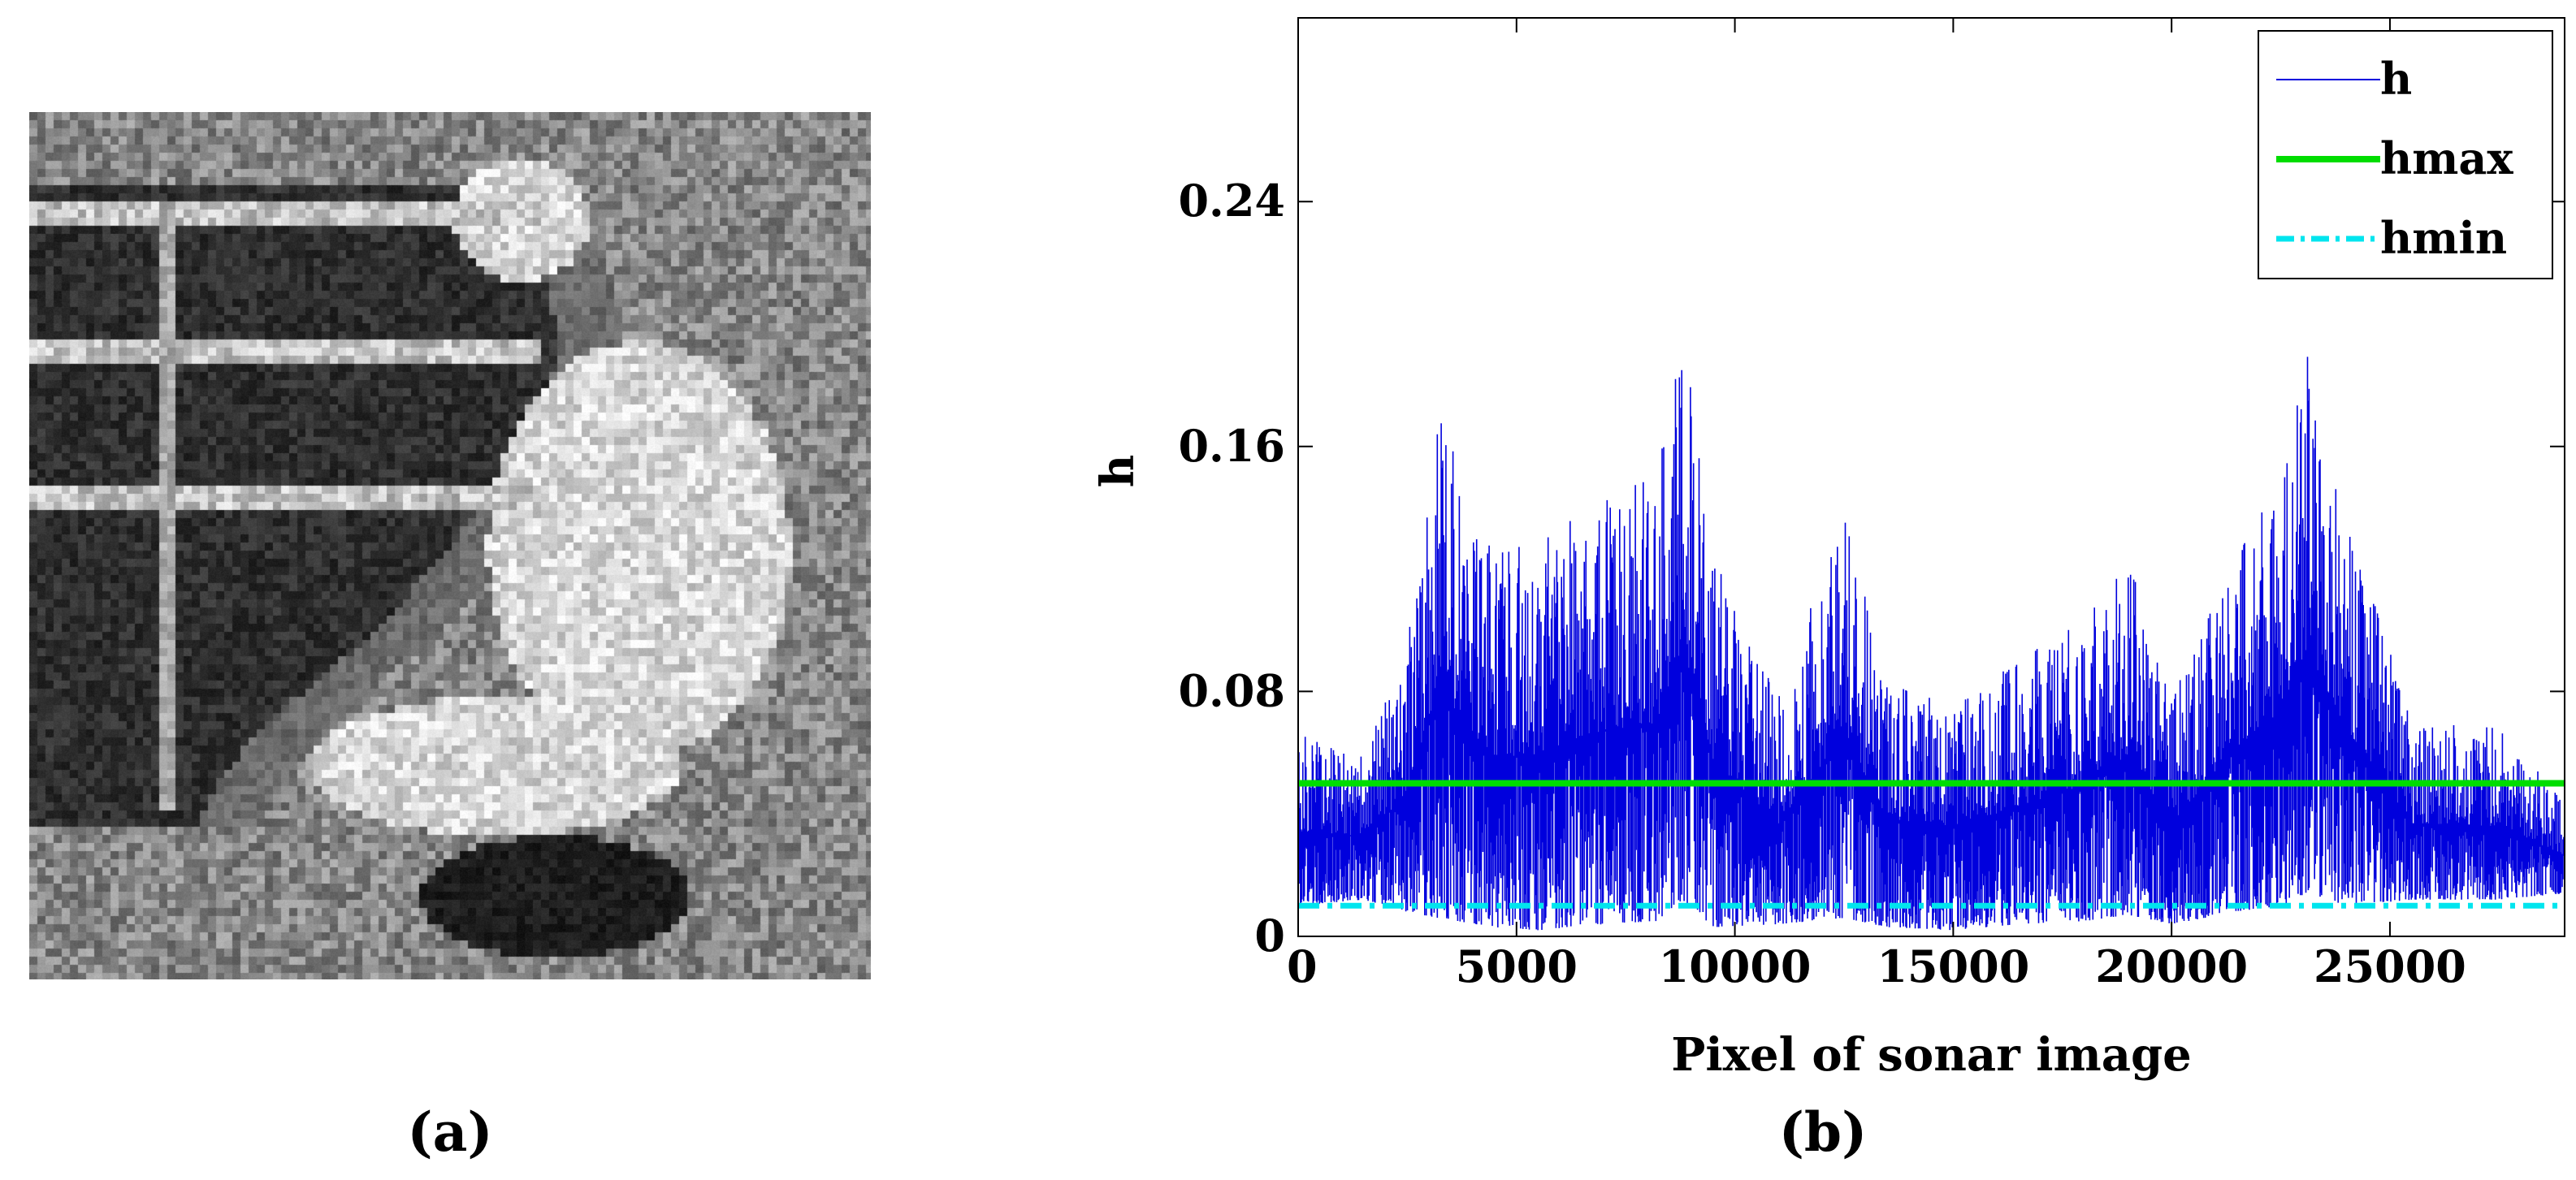 The height and width of the screenshot is (1180, 2576). I want to click on y-axis-label: h, so click(1118, 471).